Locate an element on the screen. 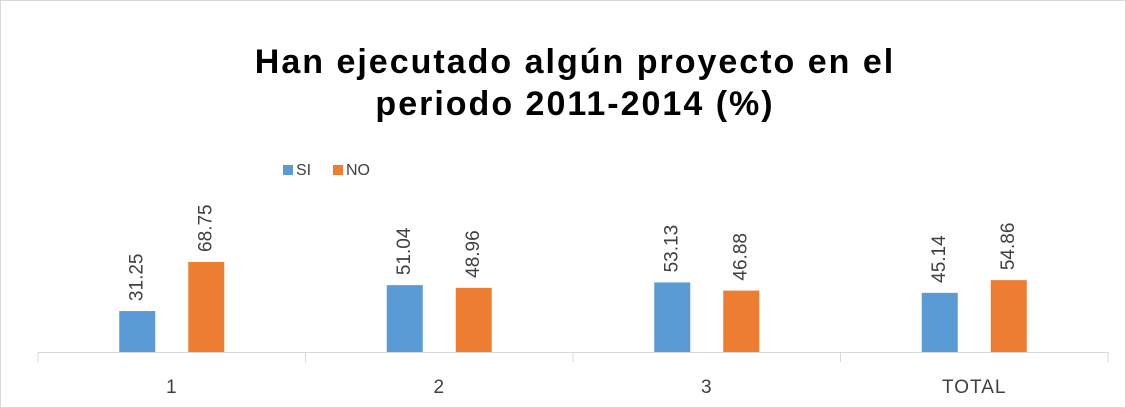  value-label: 51.04 is located at coordinates (404, 251).